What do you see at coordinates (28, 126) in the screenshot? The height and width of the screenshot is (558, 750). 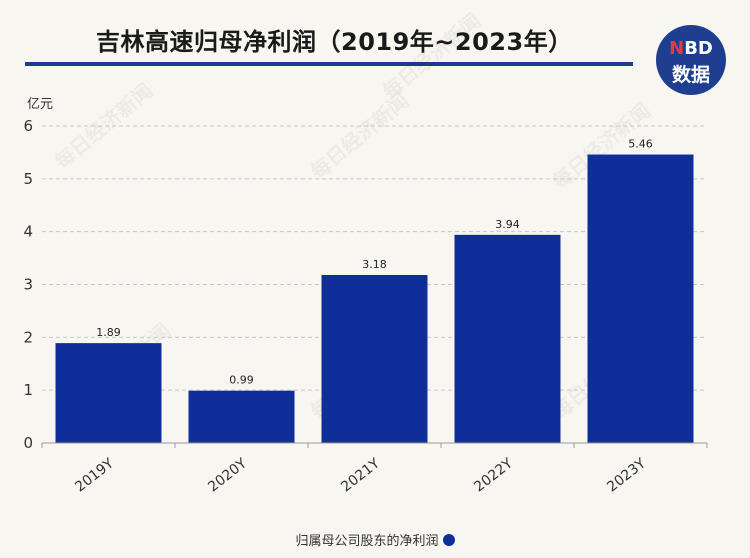 I see `y-tick-label: 6` at bounding box center [28, 126].